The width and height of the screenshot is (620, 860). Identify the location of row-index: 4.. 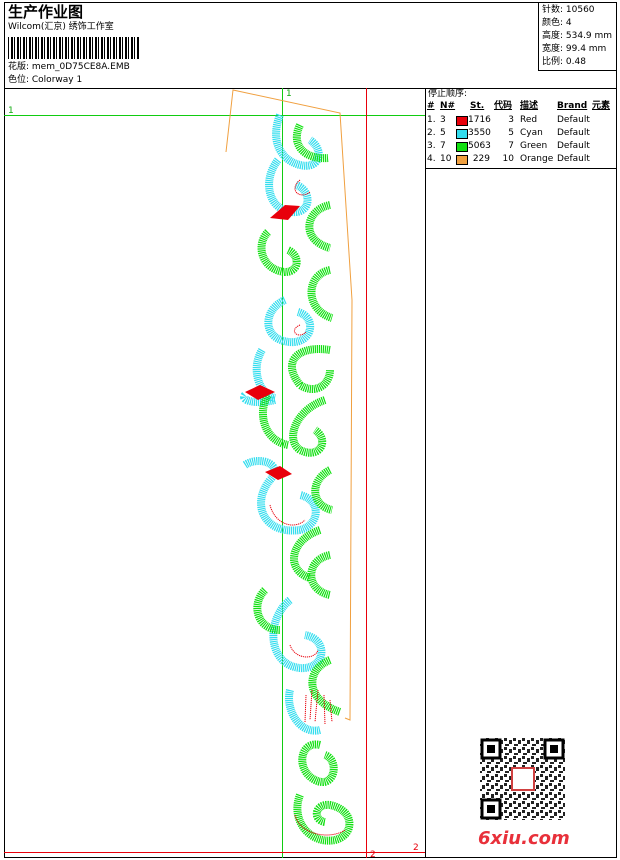
(431, 159).